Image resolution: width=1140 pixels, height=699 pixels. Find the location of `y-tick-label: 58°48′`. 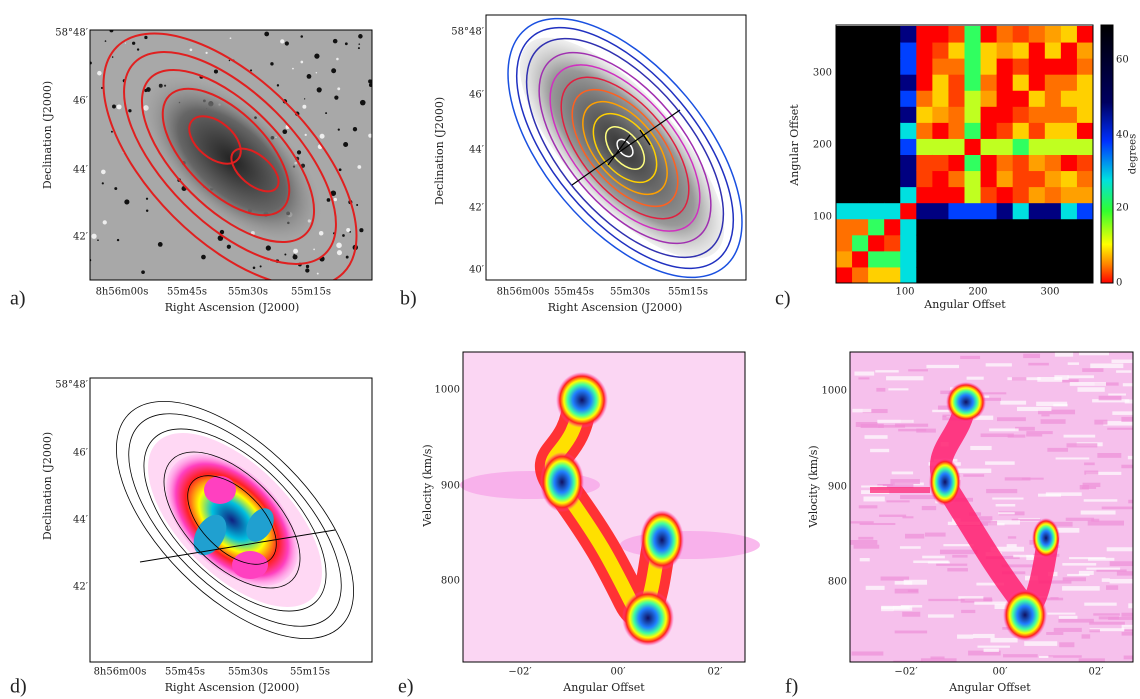

y-tick-label: 58°48′ is located at coordinates (467, 32).